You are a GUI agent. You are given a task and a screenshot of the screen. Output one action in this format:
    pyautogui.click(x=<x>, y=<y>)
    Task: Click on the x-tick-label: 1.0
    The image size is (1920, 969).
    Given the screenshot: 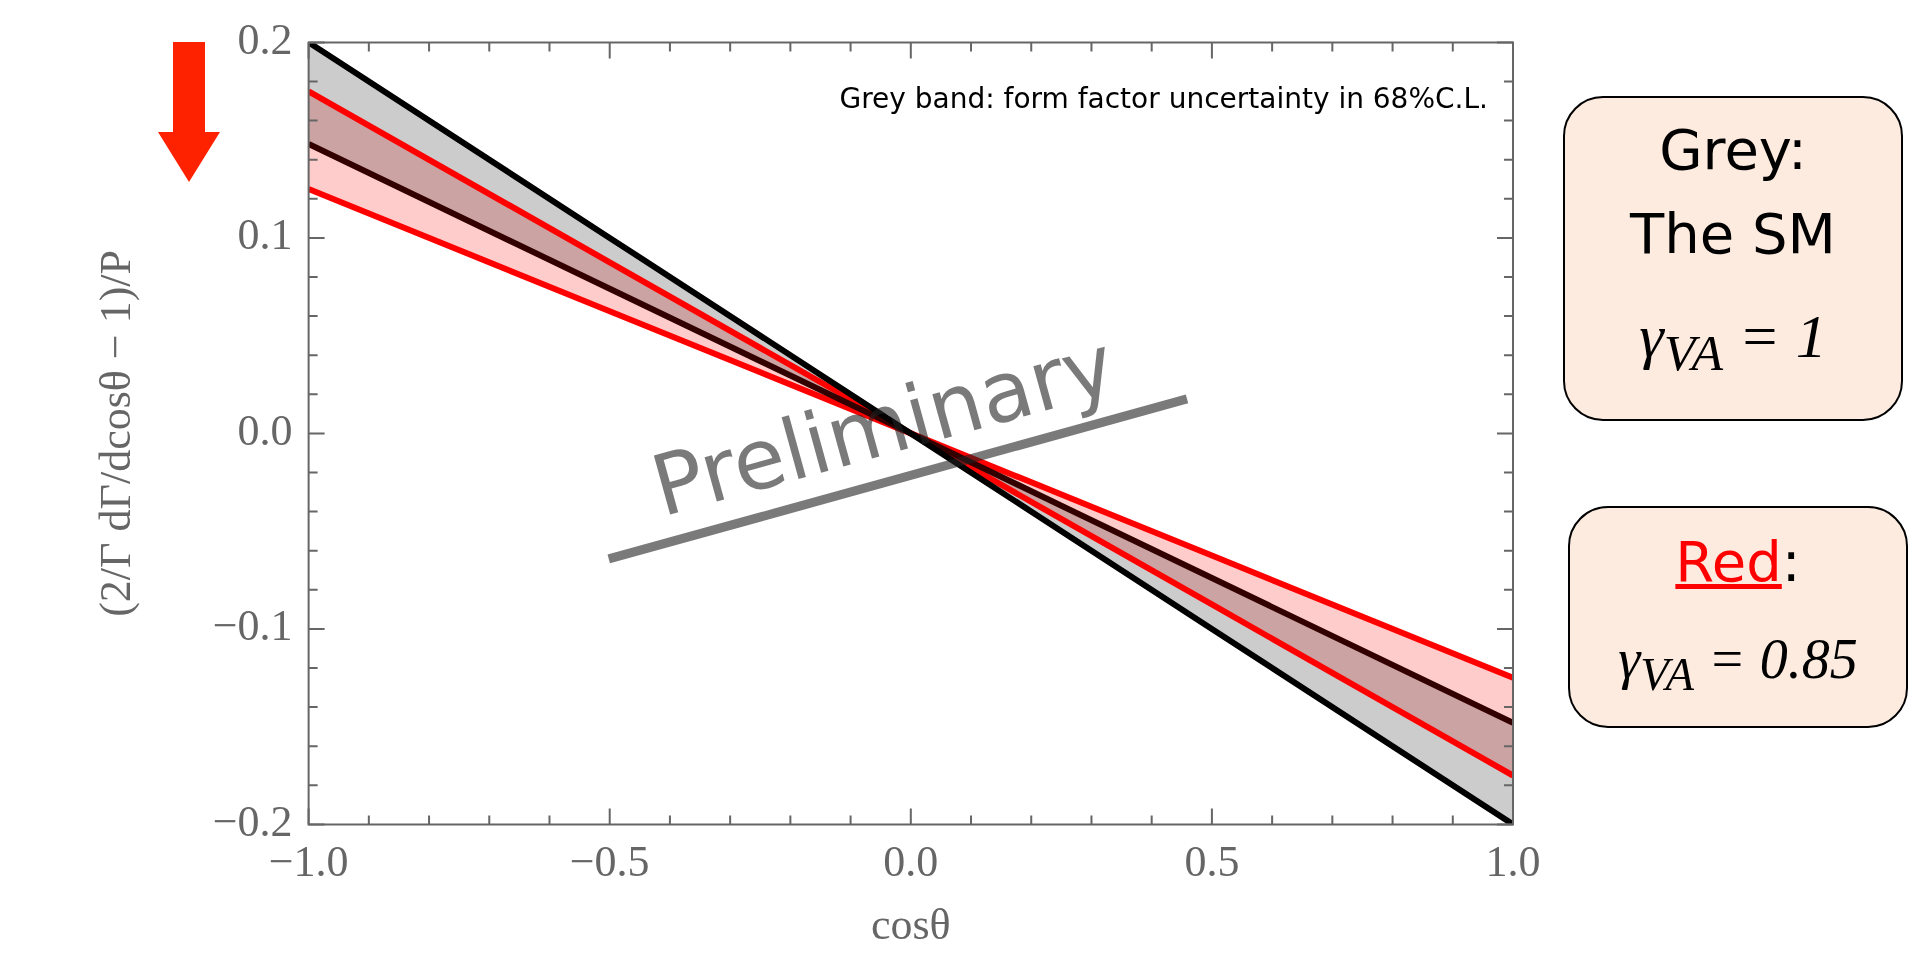 What is the action you would take?
    pyautogui.click(x=1513, y=862)
    